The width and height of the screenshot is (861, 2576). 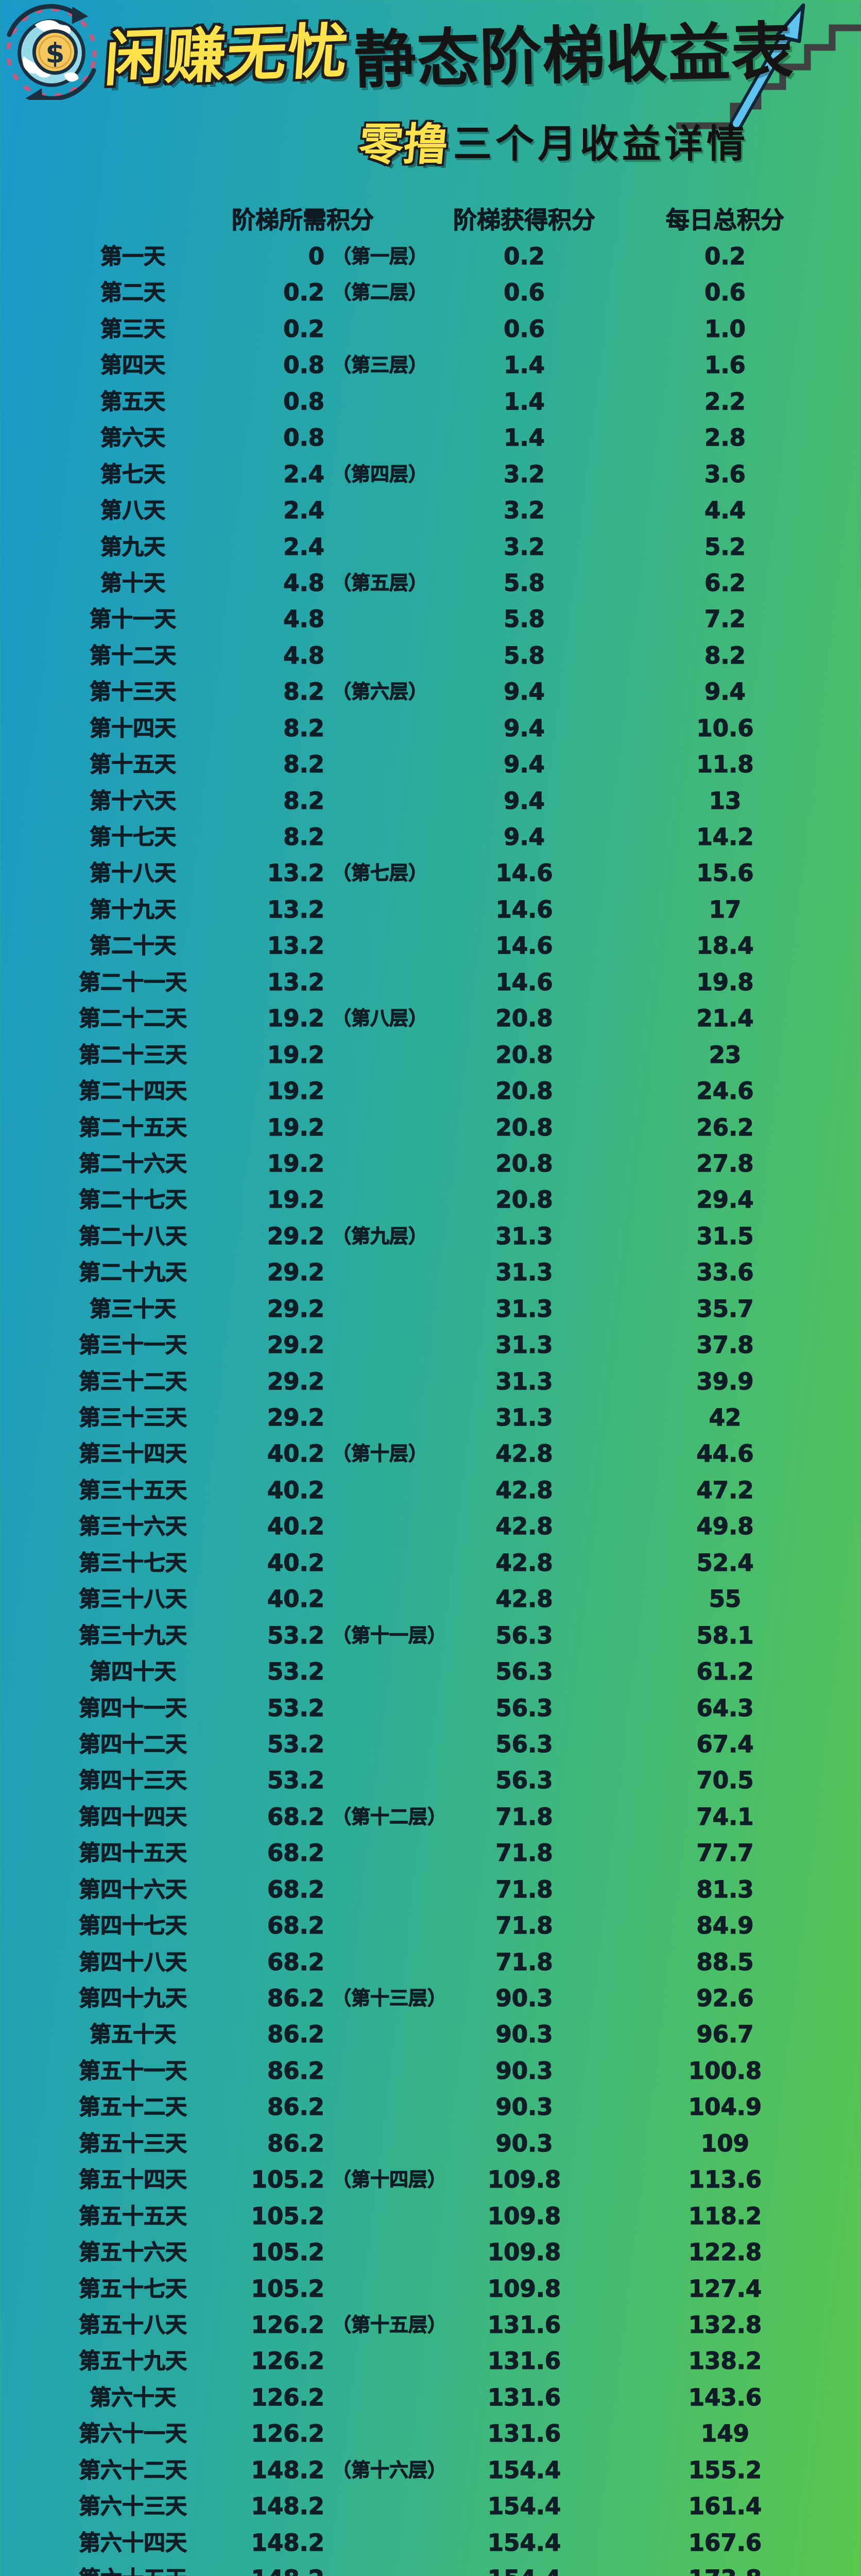 I want to click on daily-total-points: 15.6, so click(x=725, y=873).